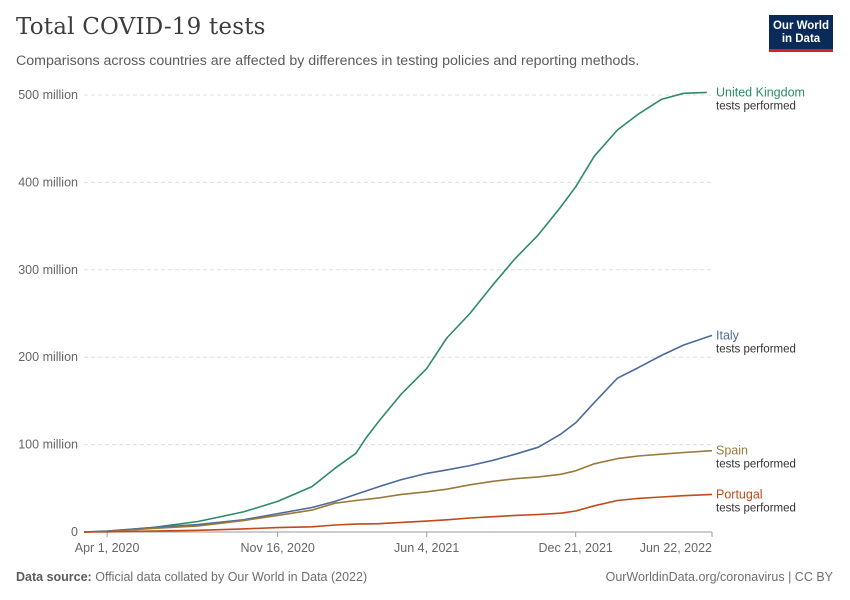  Describe the element at coordinates (48, 95) in the screenshot. I see `y-tick-label: 500 million` at that location.